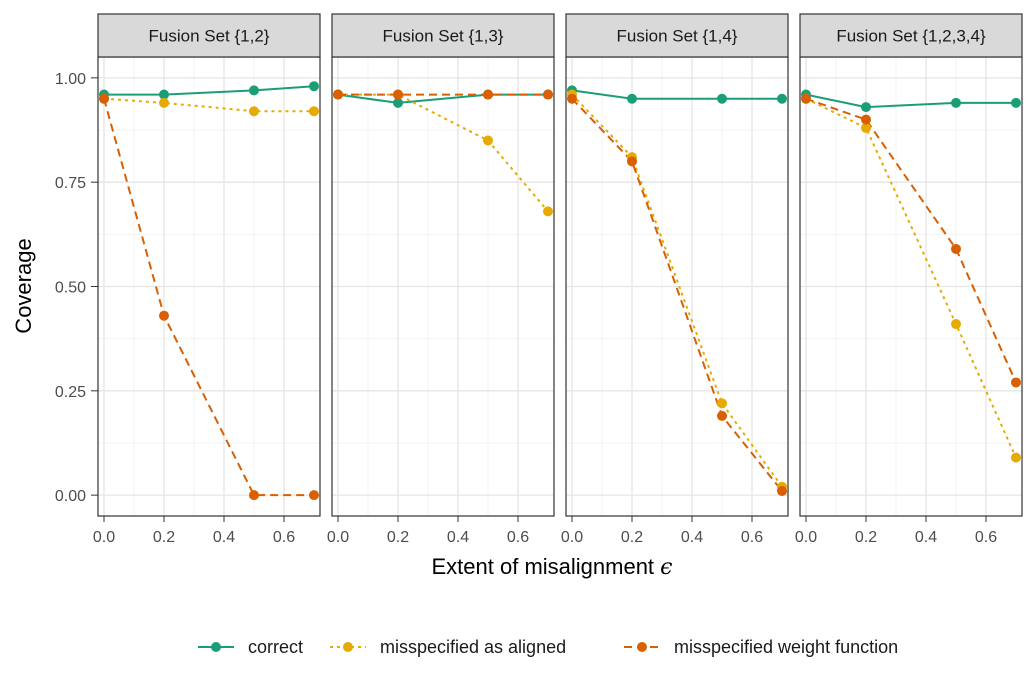 Image resolution: width=1035 pixels, height=693 pixels. Describe the element at coordinates (666, 567) in the screenshot. I see `x-axis-symbol: ϵ` at that location.